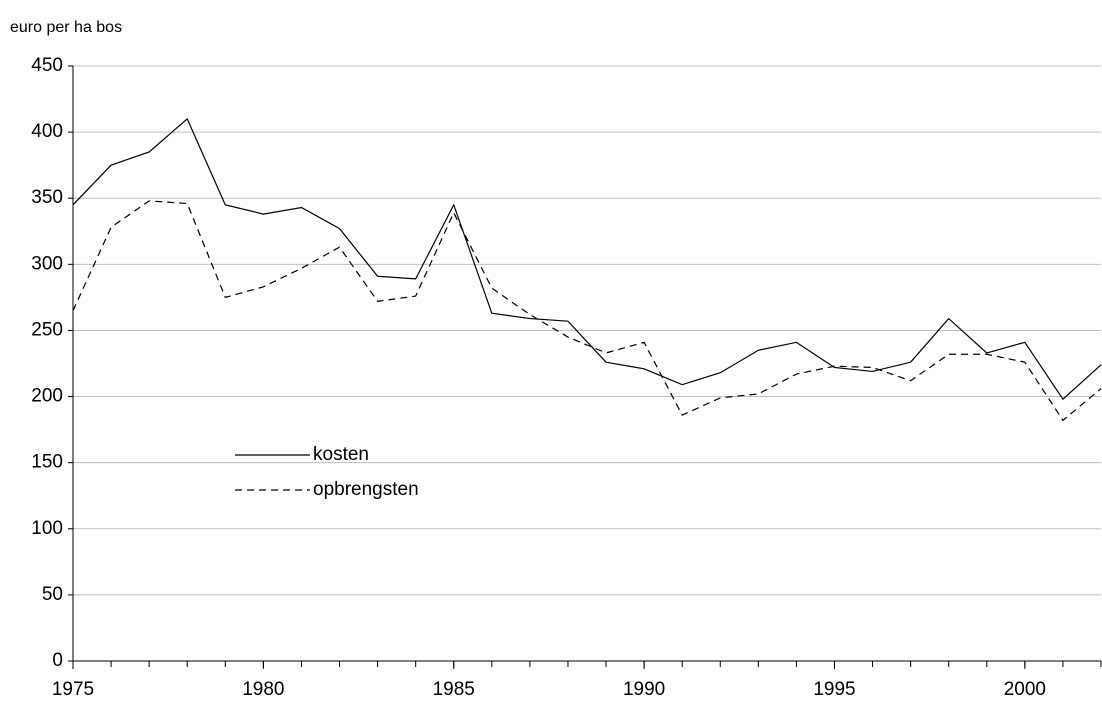  What do you see at coordinates (834, 689) in the screenshot?
I see `x-tick-label: 1995` at bounding box center [834, 689].